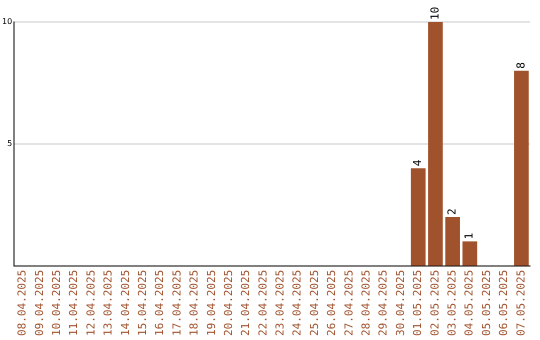 This screenshot has height=340, width=540. I want to click on x-tick-label: 02.05.2025, so click(435, 303).